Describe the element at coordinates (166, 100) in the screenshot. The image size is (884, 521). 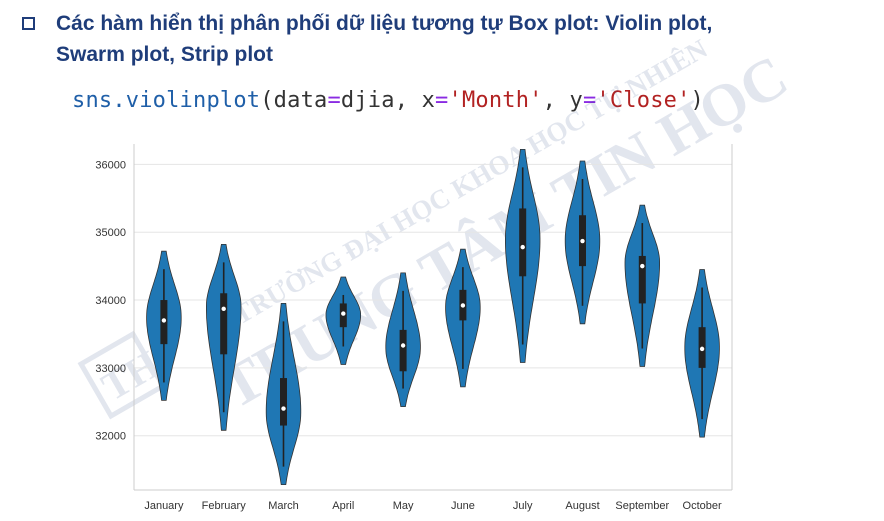
I see `code-function: sns.violinplot` at that location.